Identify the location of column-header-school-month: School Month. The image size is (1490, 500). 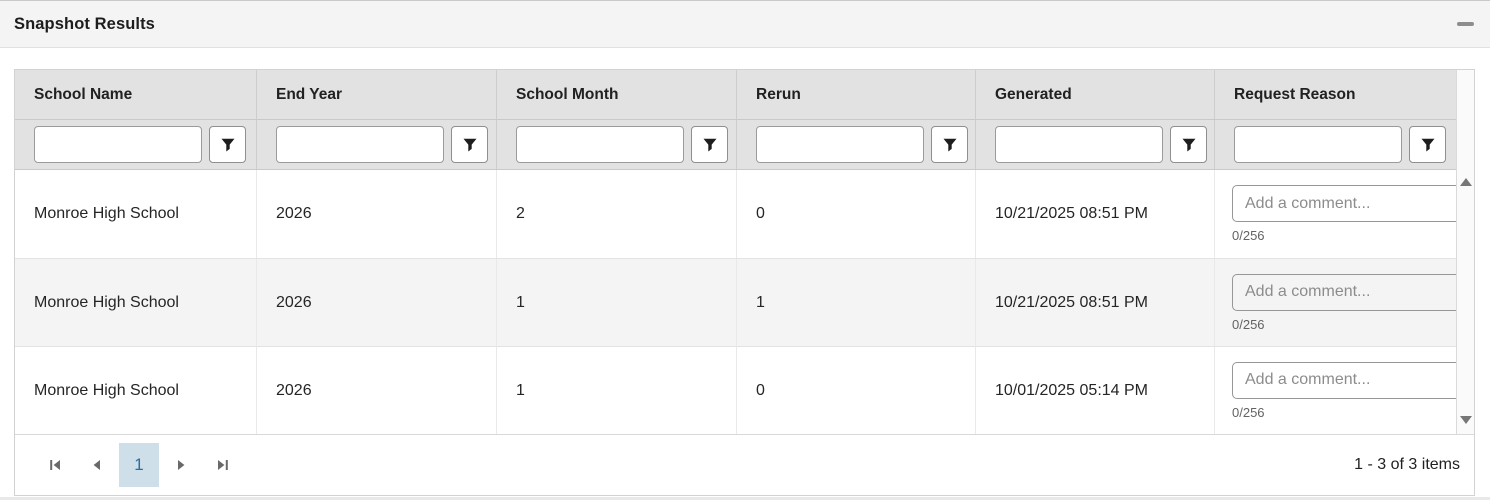
(616, 94).